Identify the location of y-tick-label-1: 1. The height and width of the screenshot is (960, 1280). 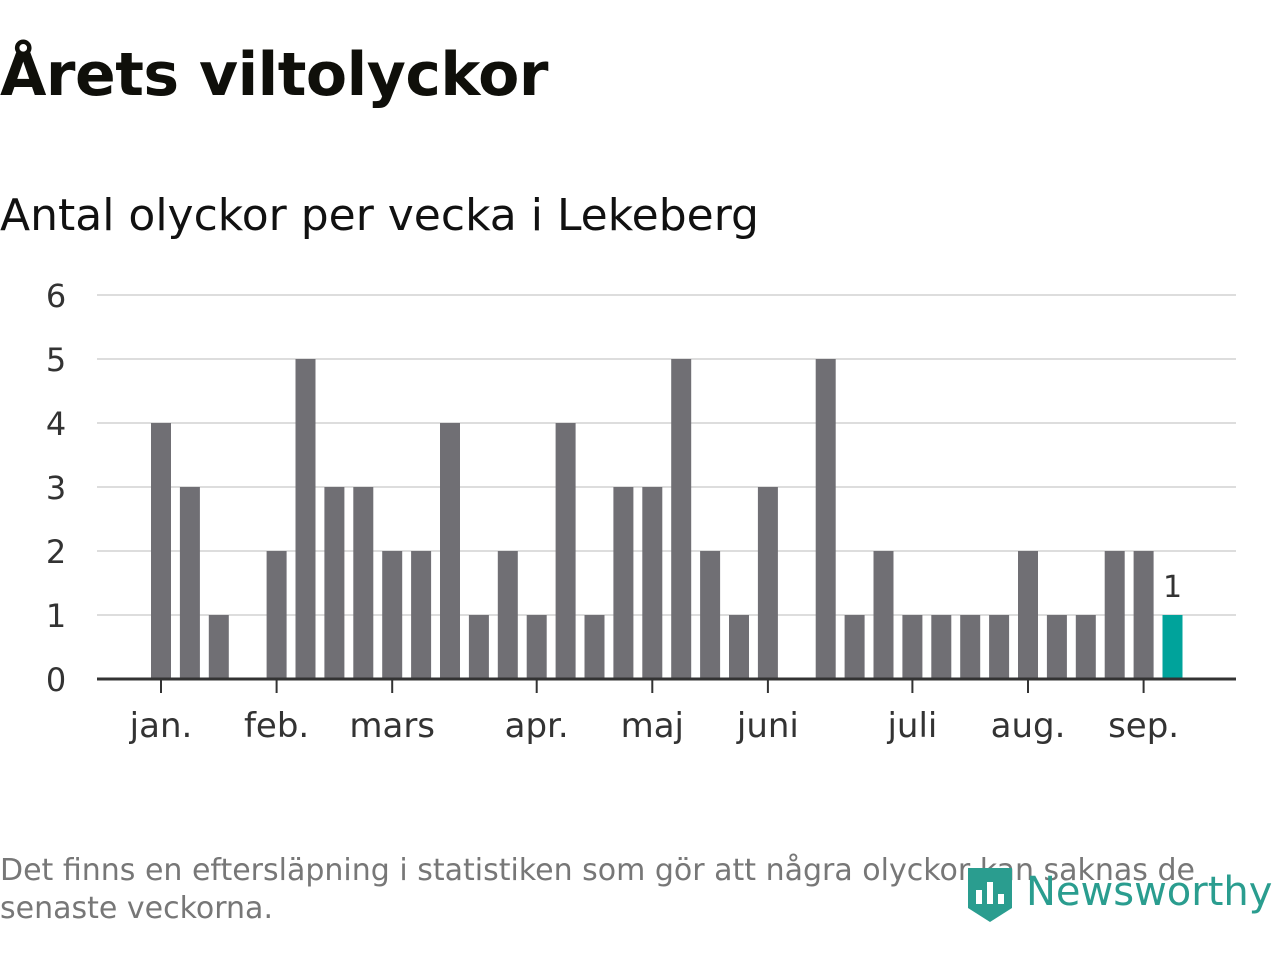
(56, 616).